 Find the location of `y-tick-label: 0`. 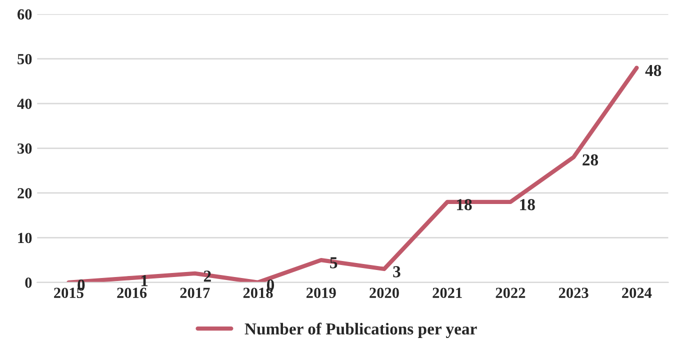

y-tick-label: 0 is located at coordinates (28, 283).